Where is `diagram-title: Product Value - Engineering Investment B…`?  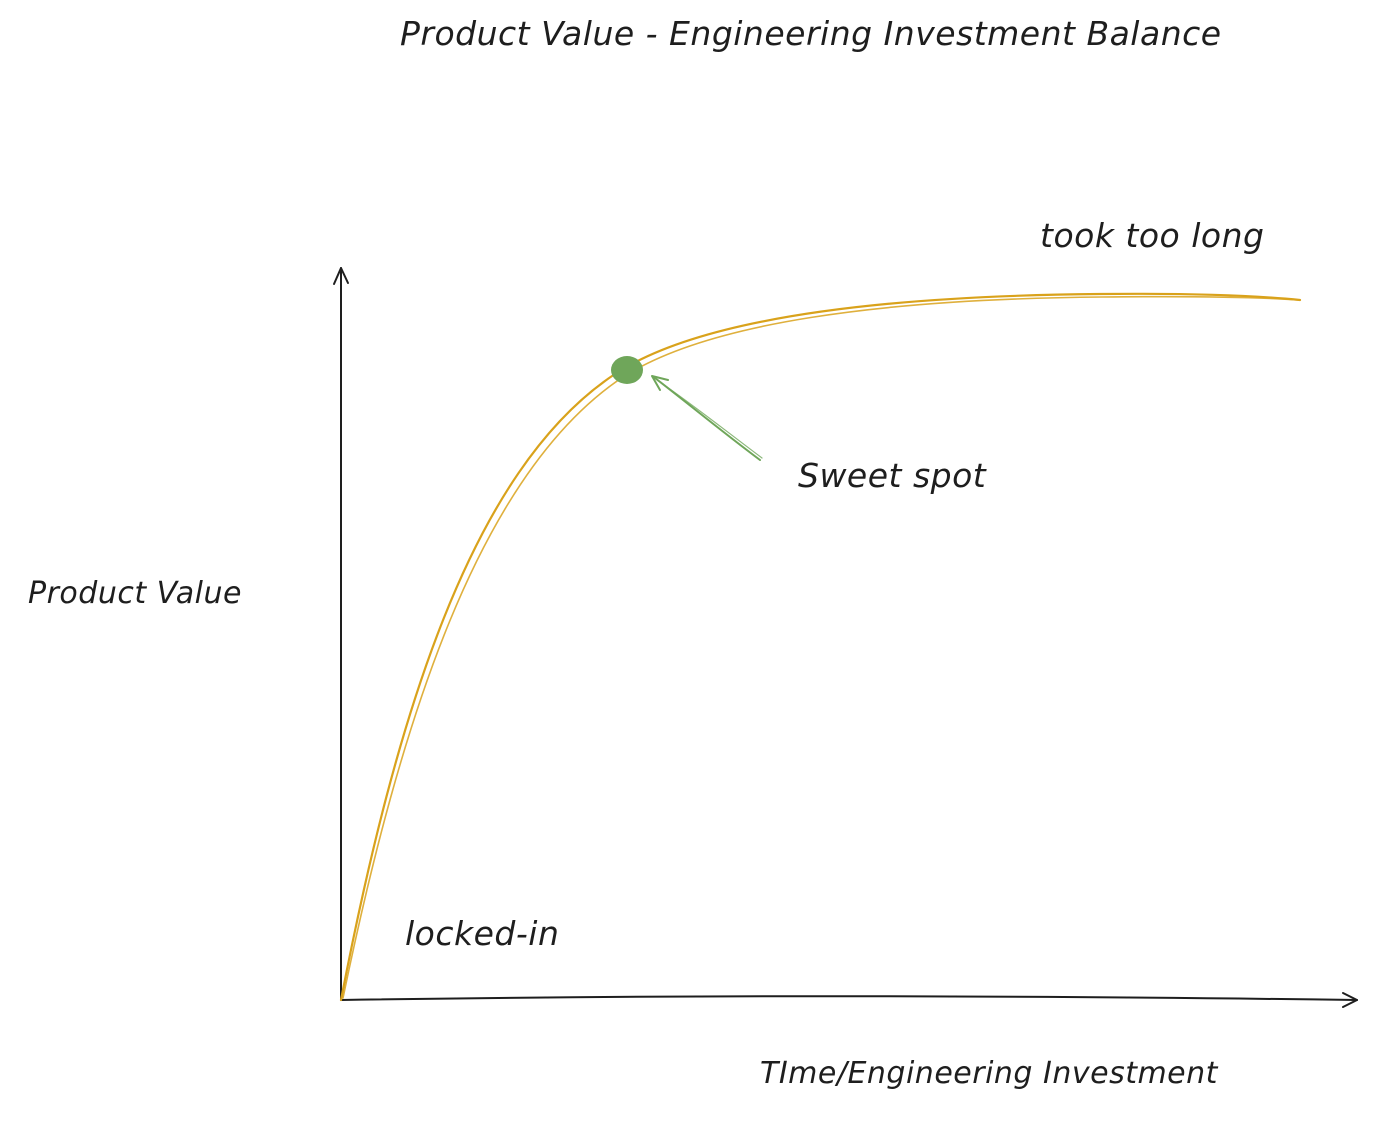 diagram-title: Product Value - Engineering Investment B… is located at coordinates (811, 33).